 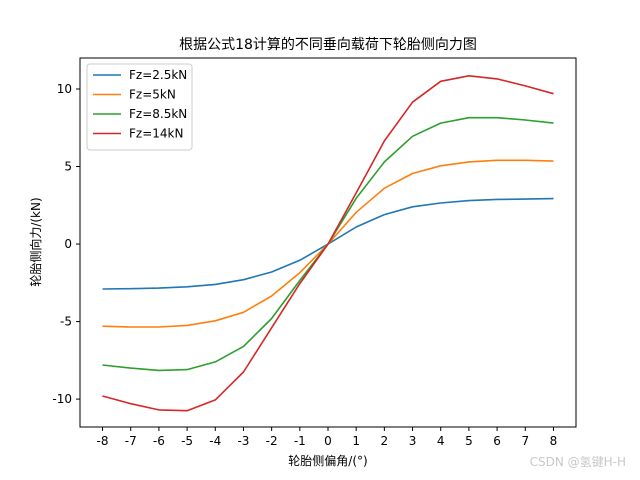 I want to click on y-axis-label: 轮胎侧向力/(kN), so click(x=35, y=241).